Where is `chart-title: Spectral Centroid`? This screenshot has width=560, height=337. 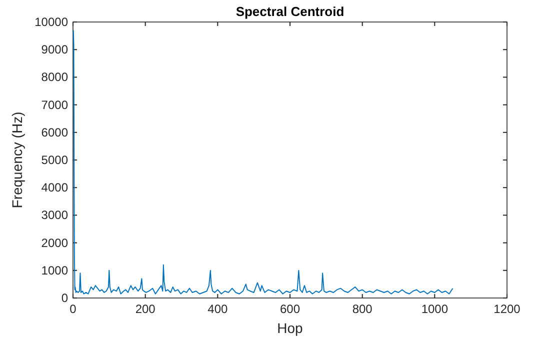 chart-title: Spectral Centroid is located at coordinates (290, 11).